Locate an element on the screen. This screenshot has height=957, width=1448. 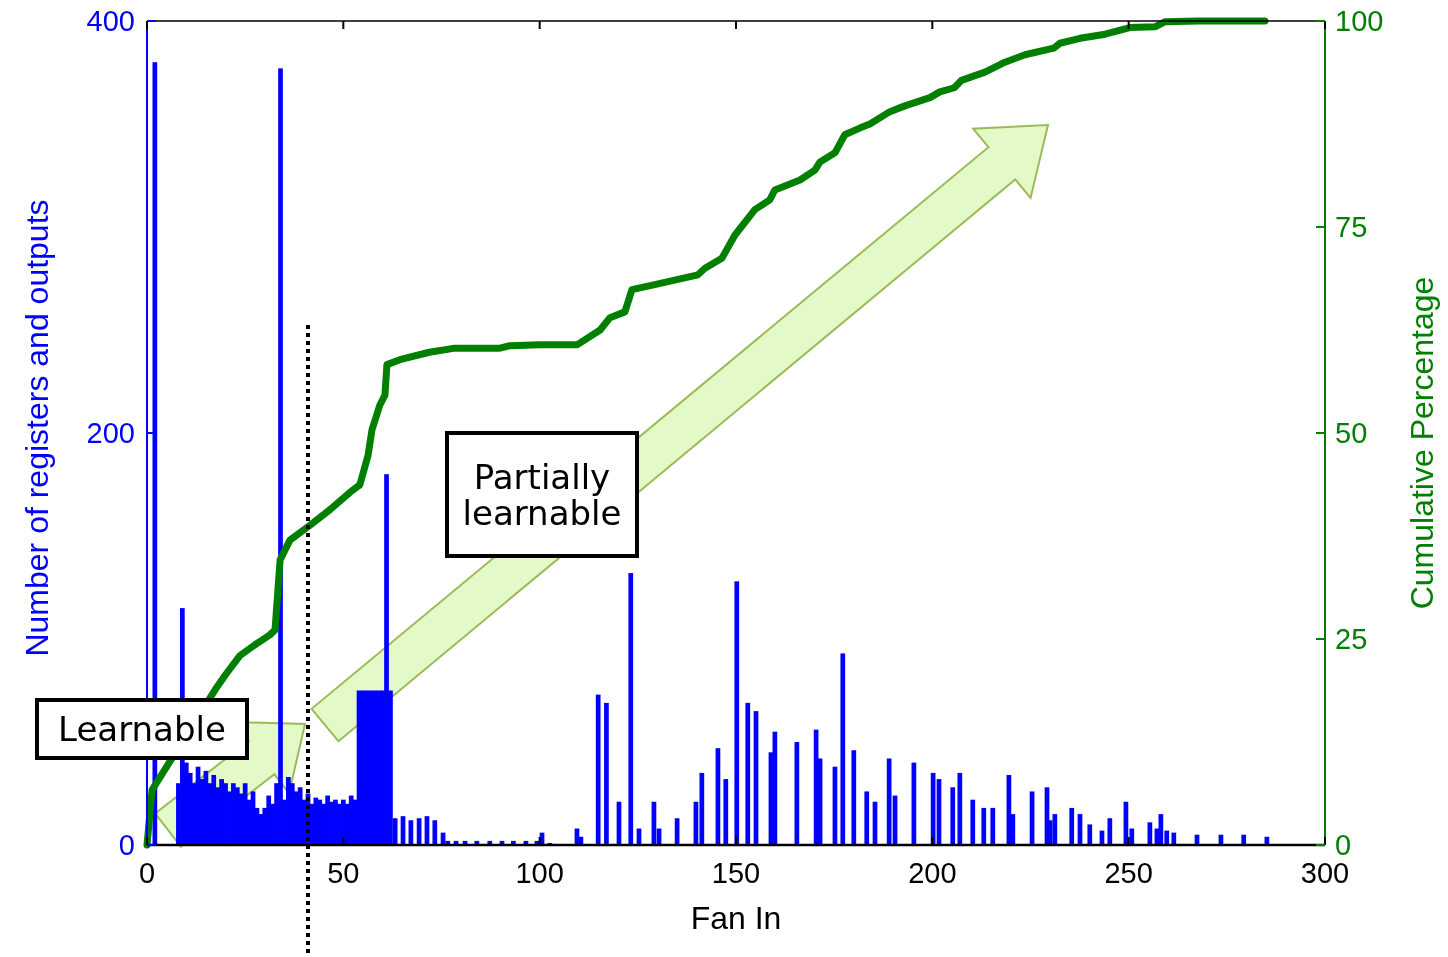
x-tick-label: 0 is located at coordinates (147, 873).